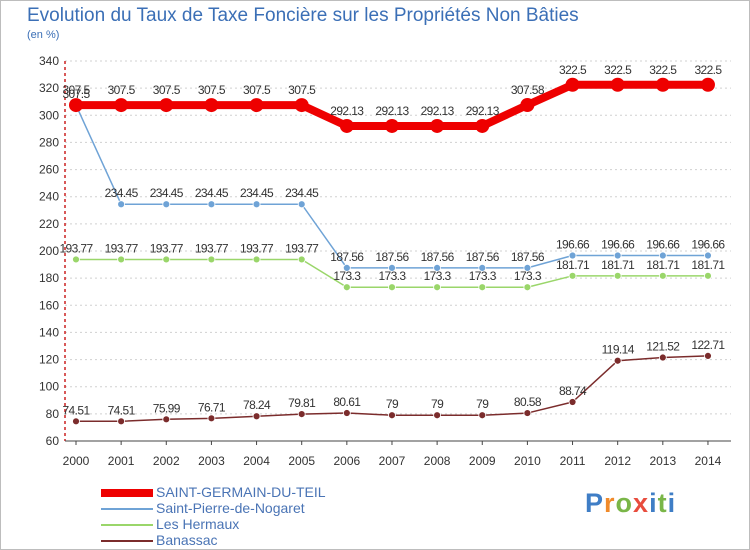 The width and height of the screenshot is (750, 550). What do you see at coordinates (257, 193) in the screenshot?
I see `data-label: 234.45` at bounding box center [257, 193].